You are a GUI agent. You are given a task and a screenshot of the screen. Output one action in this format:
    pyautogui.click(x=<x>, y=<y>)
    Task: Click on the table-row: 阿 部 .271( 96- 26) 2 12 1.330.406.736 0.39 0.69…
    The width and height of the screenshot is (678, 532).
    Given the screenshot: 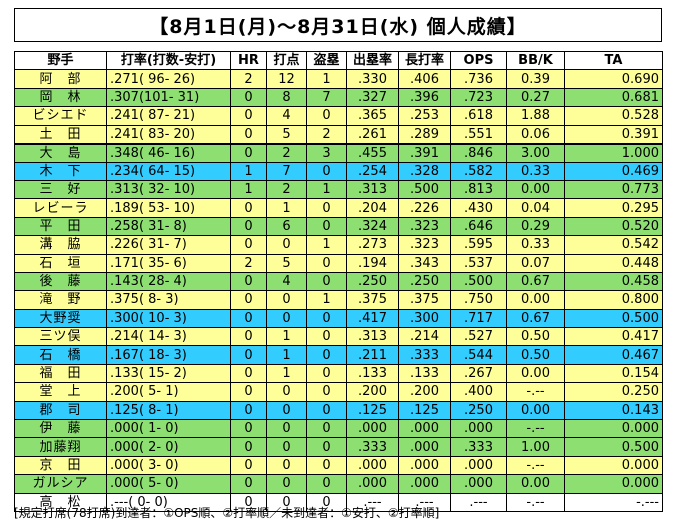 What is the action you would take?
    pyautogui.click(x=338, y=79)
    